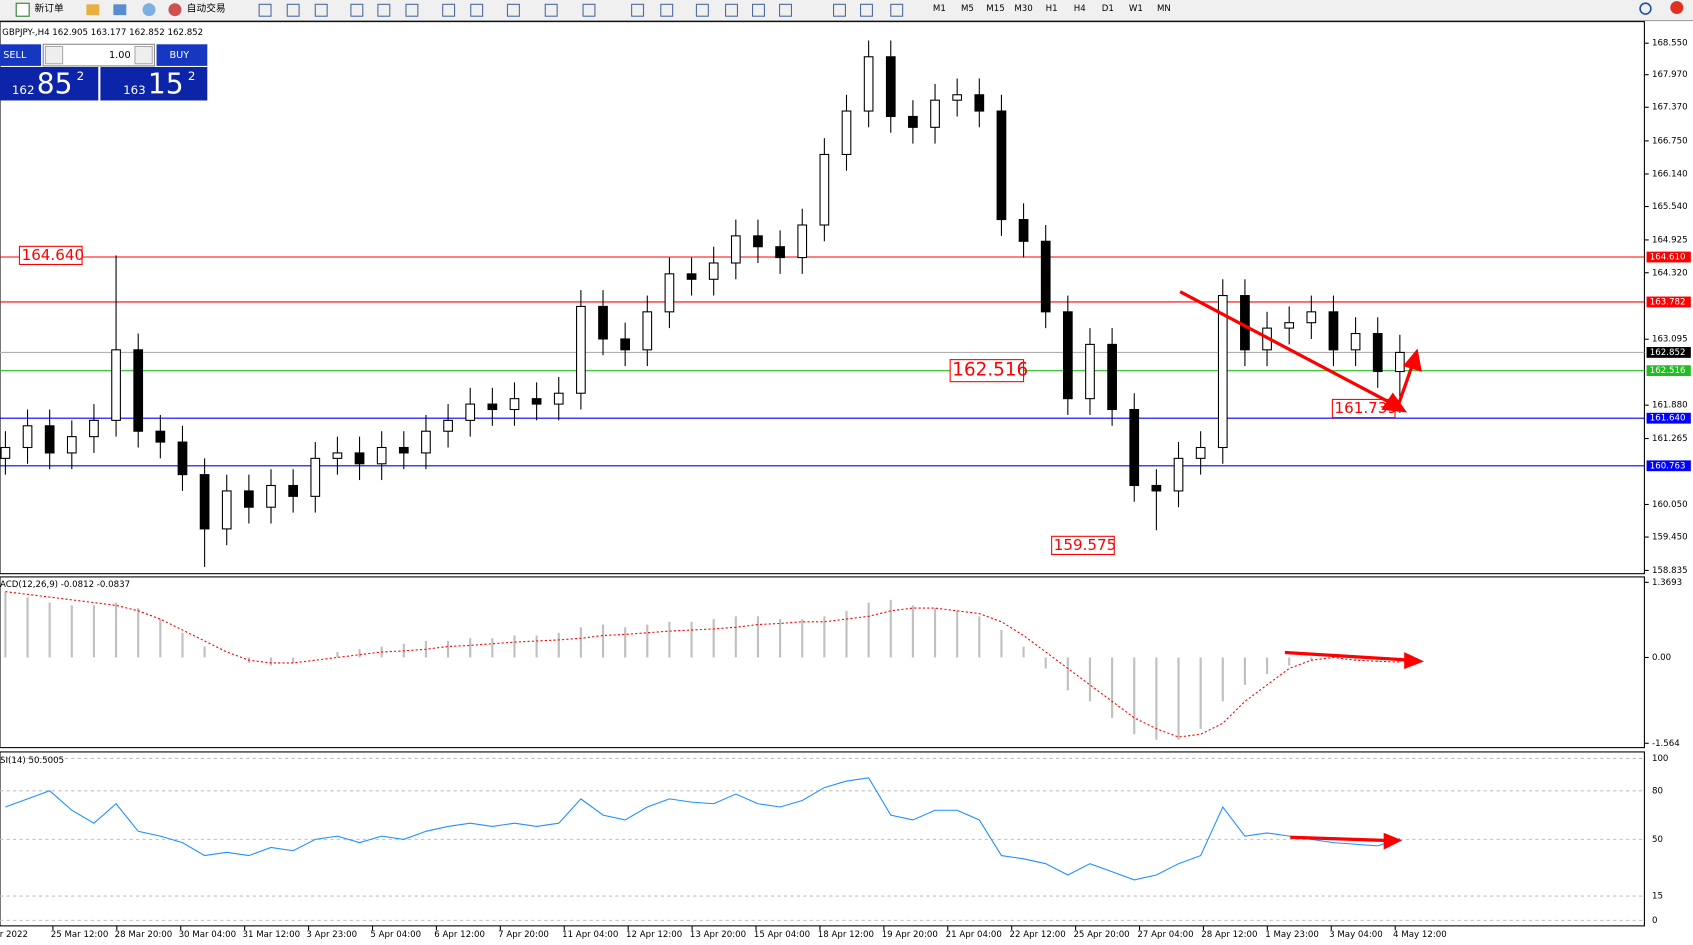  Describe the element at coordinates (1670, 340) in the screenshot. I see `y-tick-label: 163.095` at that location.